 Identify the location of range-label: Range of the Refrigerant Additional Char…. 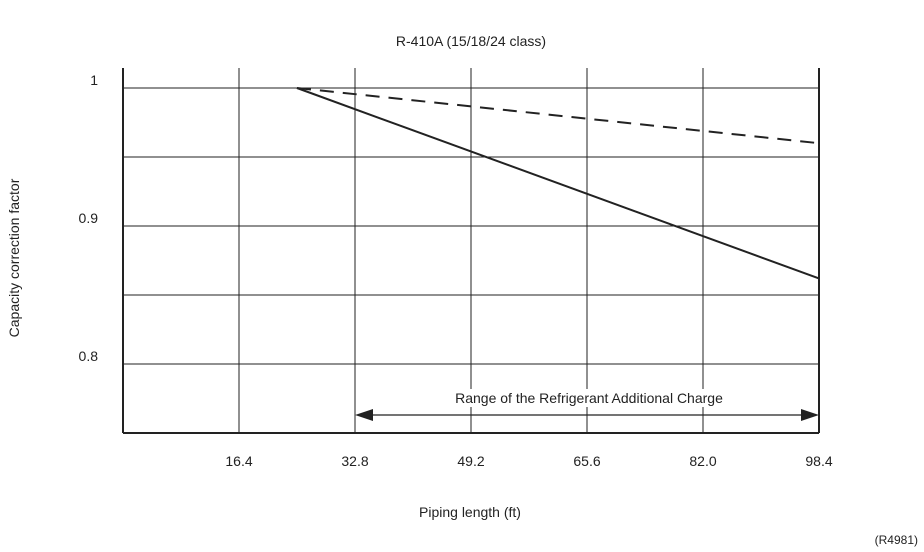
(589, 398).